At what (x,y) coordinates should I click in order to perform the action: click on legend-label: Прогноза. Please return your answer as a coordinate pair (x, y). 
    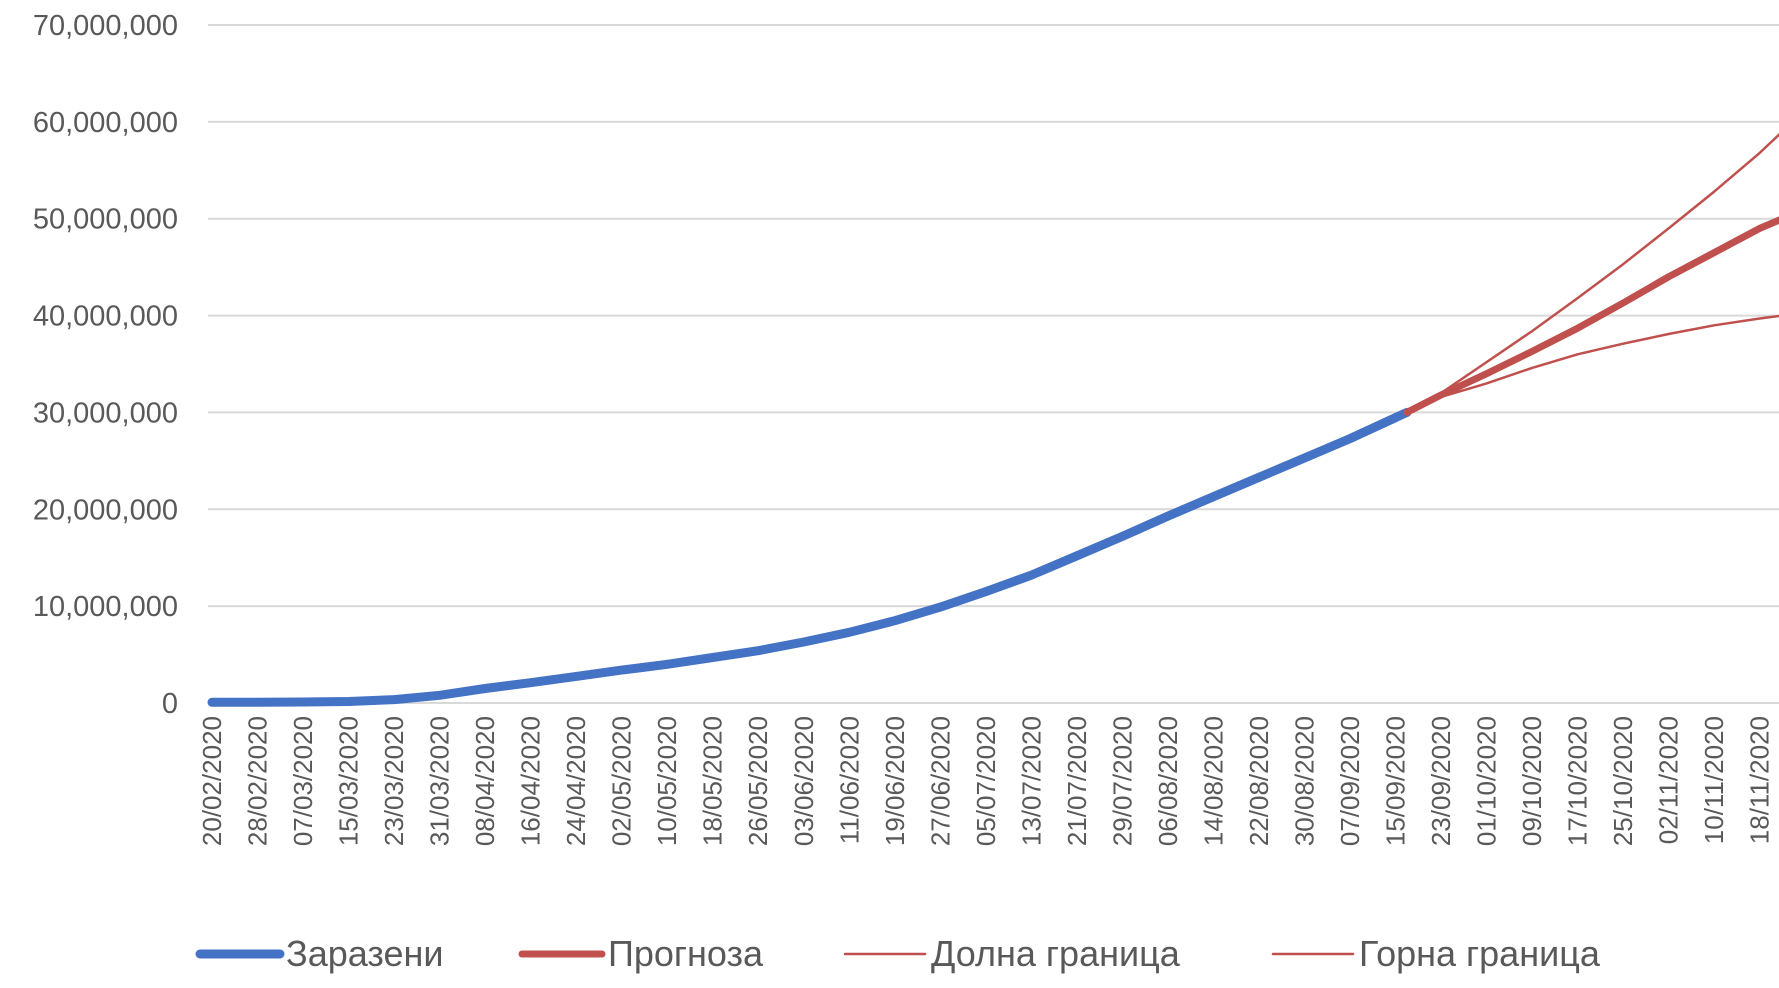
    Looking at the image, I should click on (686, 953).